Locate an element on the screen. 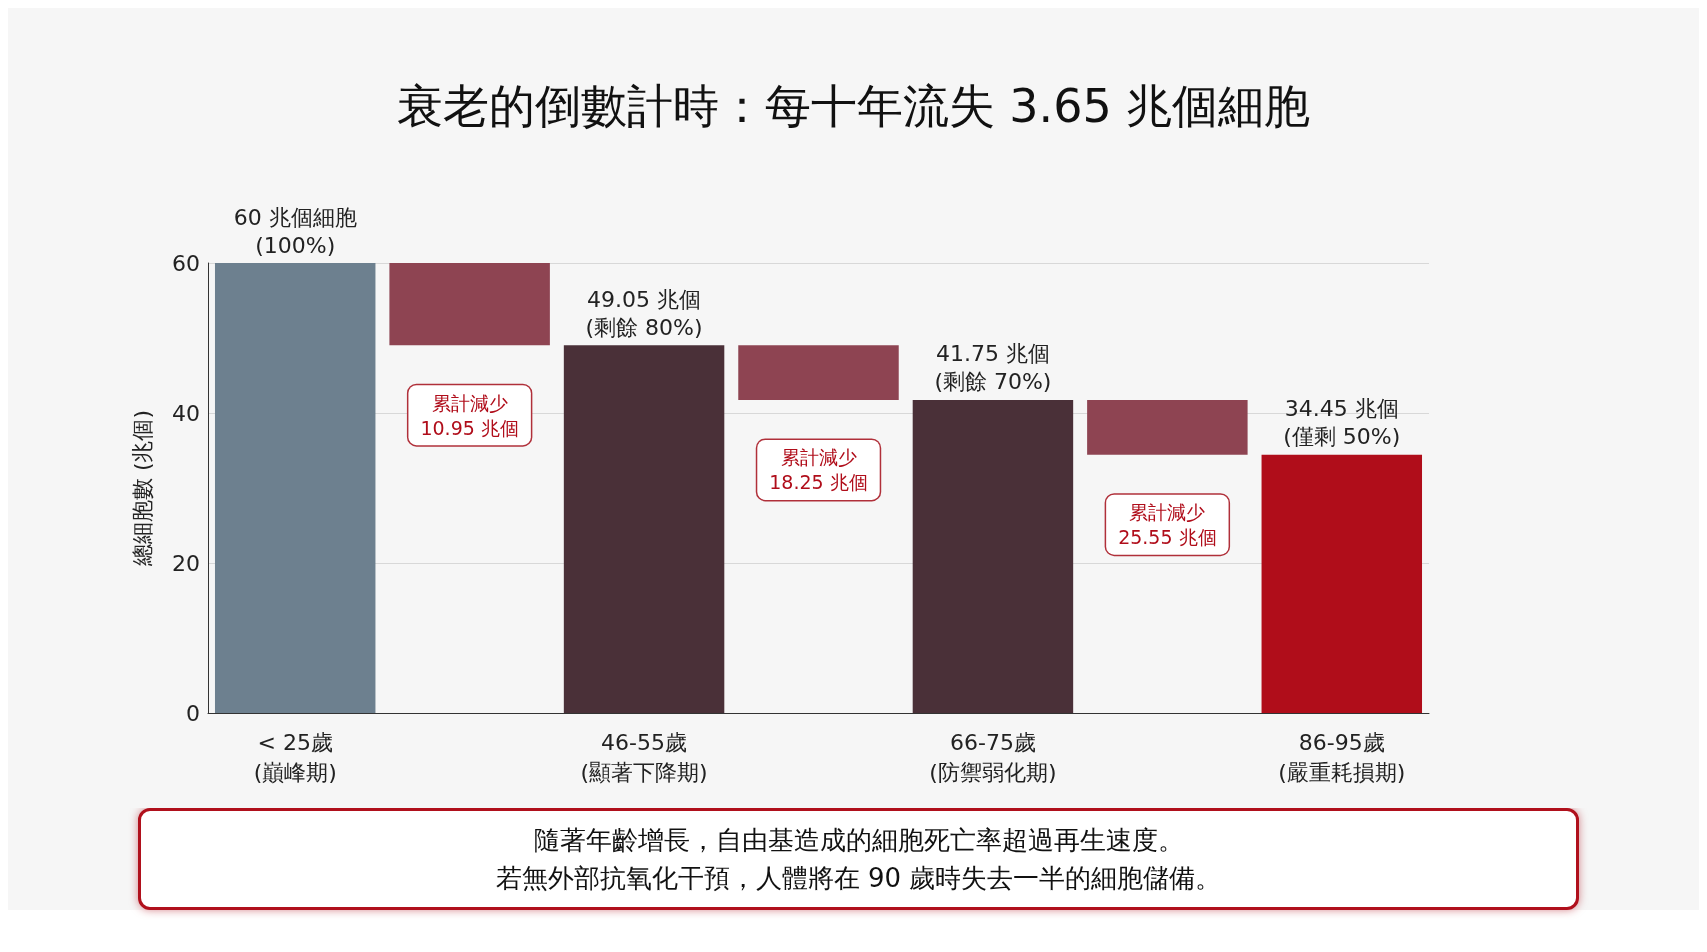  data-label: 60 兆個細胞 (100%) is located at coordinates (295, 231).